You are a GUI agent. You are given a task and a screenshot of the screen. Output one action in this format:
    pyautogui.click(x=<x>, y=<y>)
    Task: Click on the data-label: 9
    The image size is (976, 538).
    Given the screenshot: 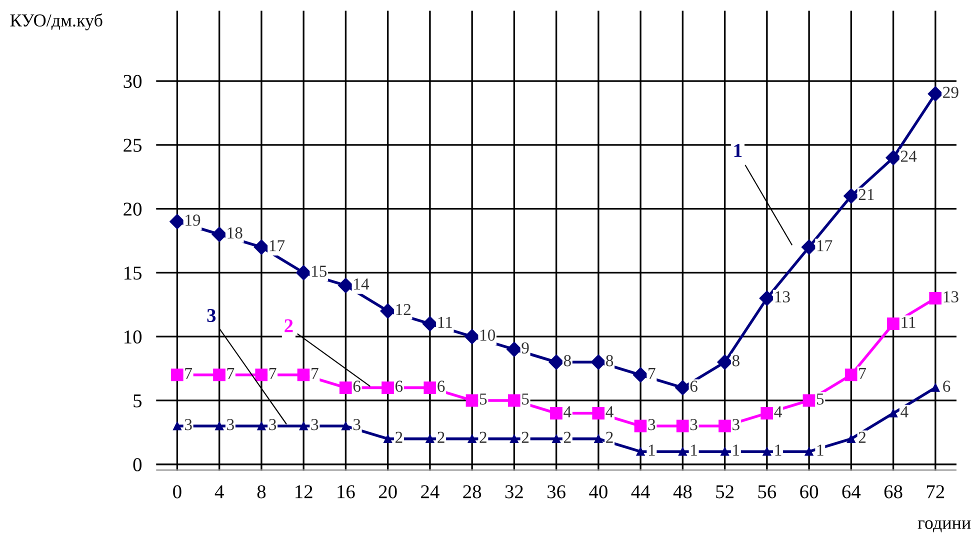 What is the action you would take?
    pyautogui.click(x=525, y=348)
    